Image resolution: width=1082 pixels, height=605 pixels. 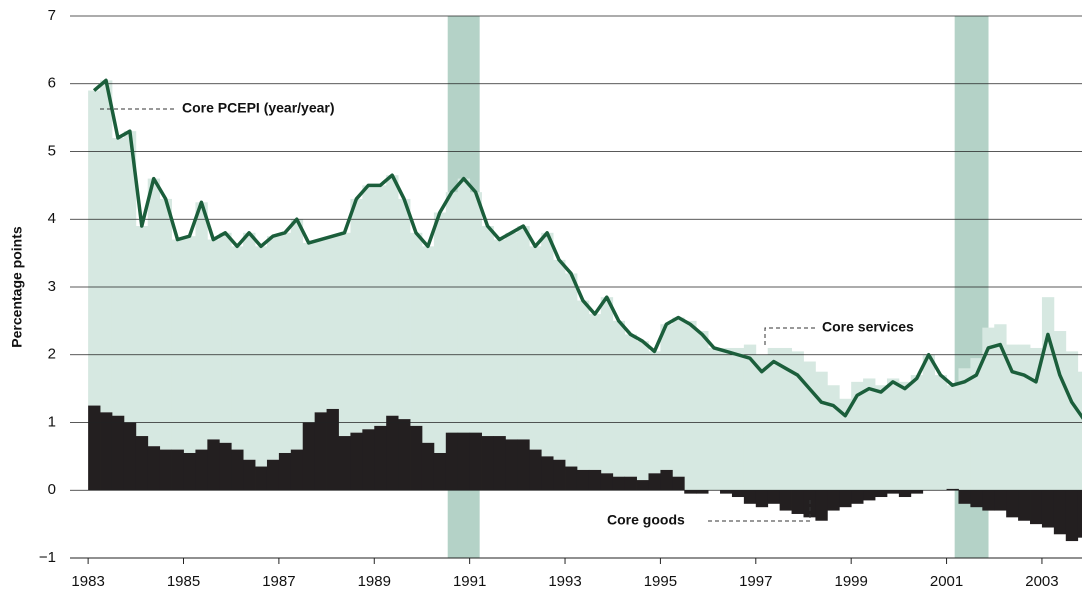 What do you see at coordinates (868, 327) in the screenshot?
I see `annotation: Core services` at bounding box center [868, 327].